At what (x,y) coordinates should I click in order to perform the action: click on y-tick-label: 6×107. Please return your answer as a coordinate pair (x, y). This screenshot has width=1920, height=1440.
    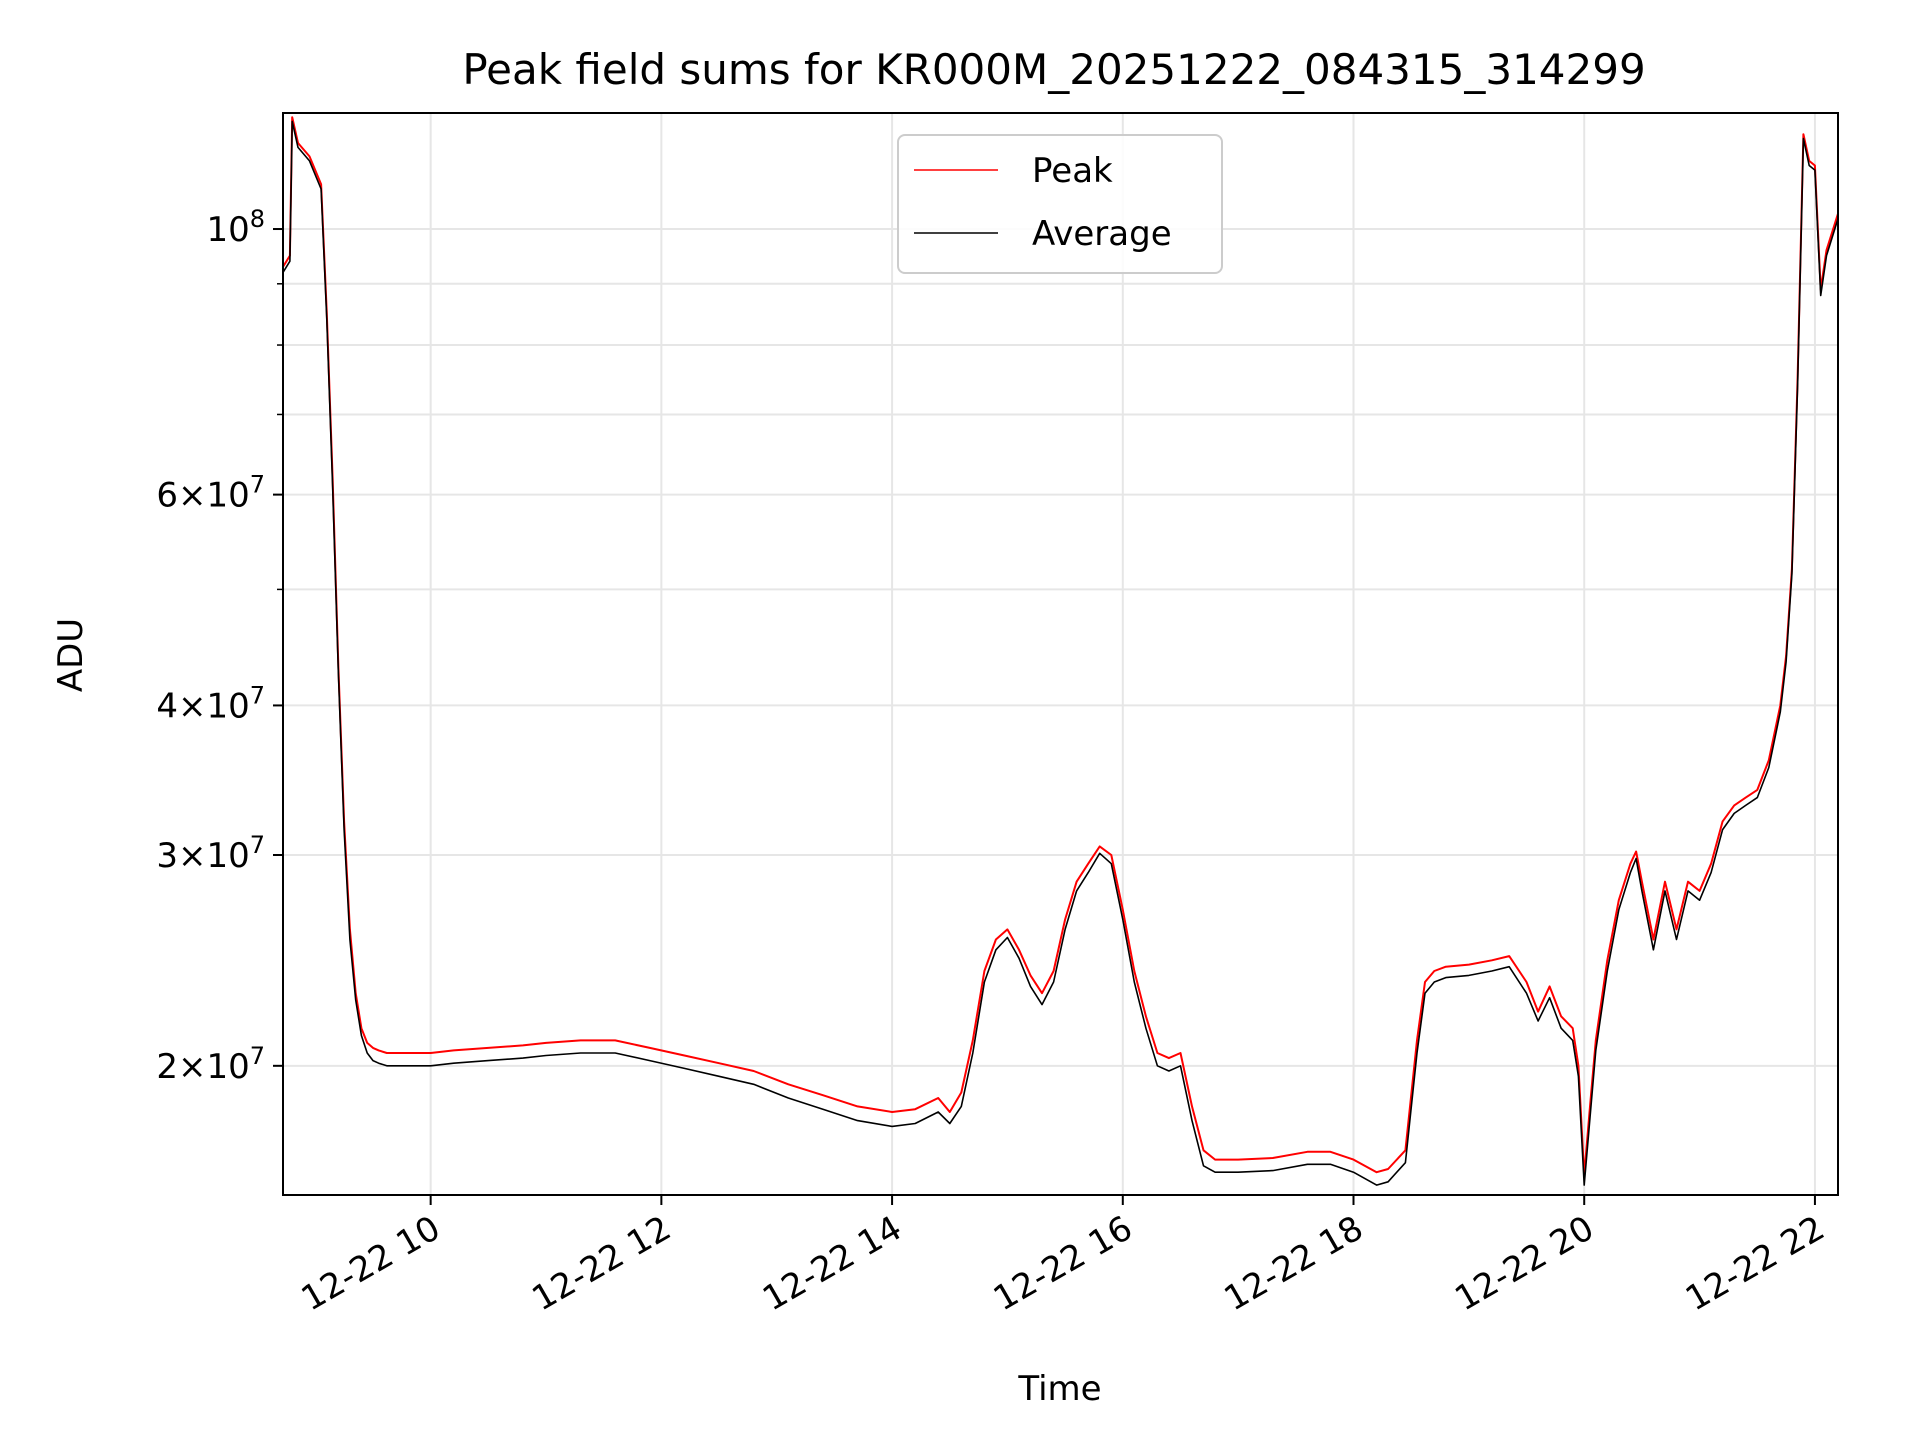
    Looking at the image, I should click on (210, 493).